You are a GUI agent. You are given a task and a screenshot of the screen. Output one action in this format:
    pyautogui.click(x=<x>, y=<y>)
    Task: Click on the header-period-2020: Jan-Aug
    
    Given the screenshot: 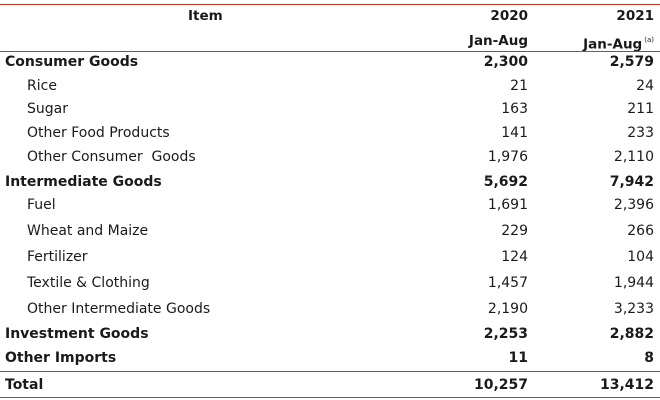 What is the action you would take?
    pyautogui.click(x=498, y=41)
    